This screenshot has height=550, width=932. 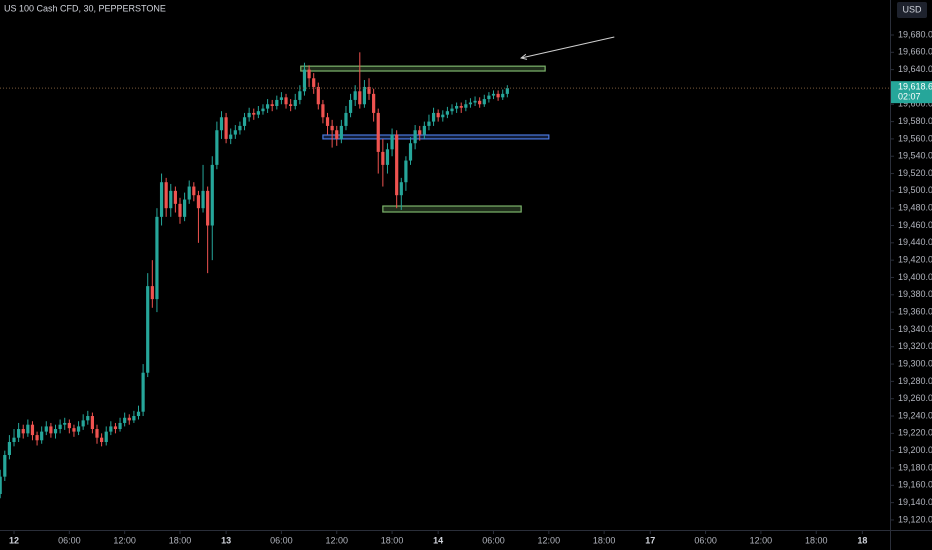 I want to click on y-tick-label: 19,400.0, so click(x=915, y=277).